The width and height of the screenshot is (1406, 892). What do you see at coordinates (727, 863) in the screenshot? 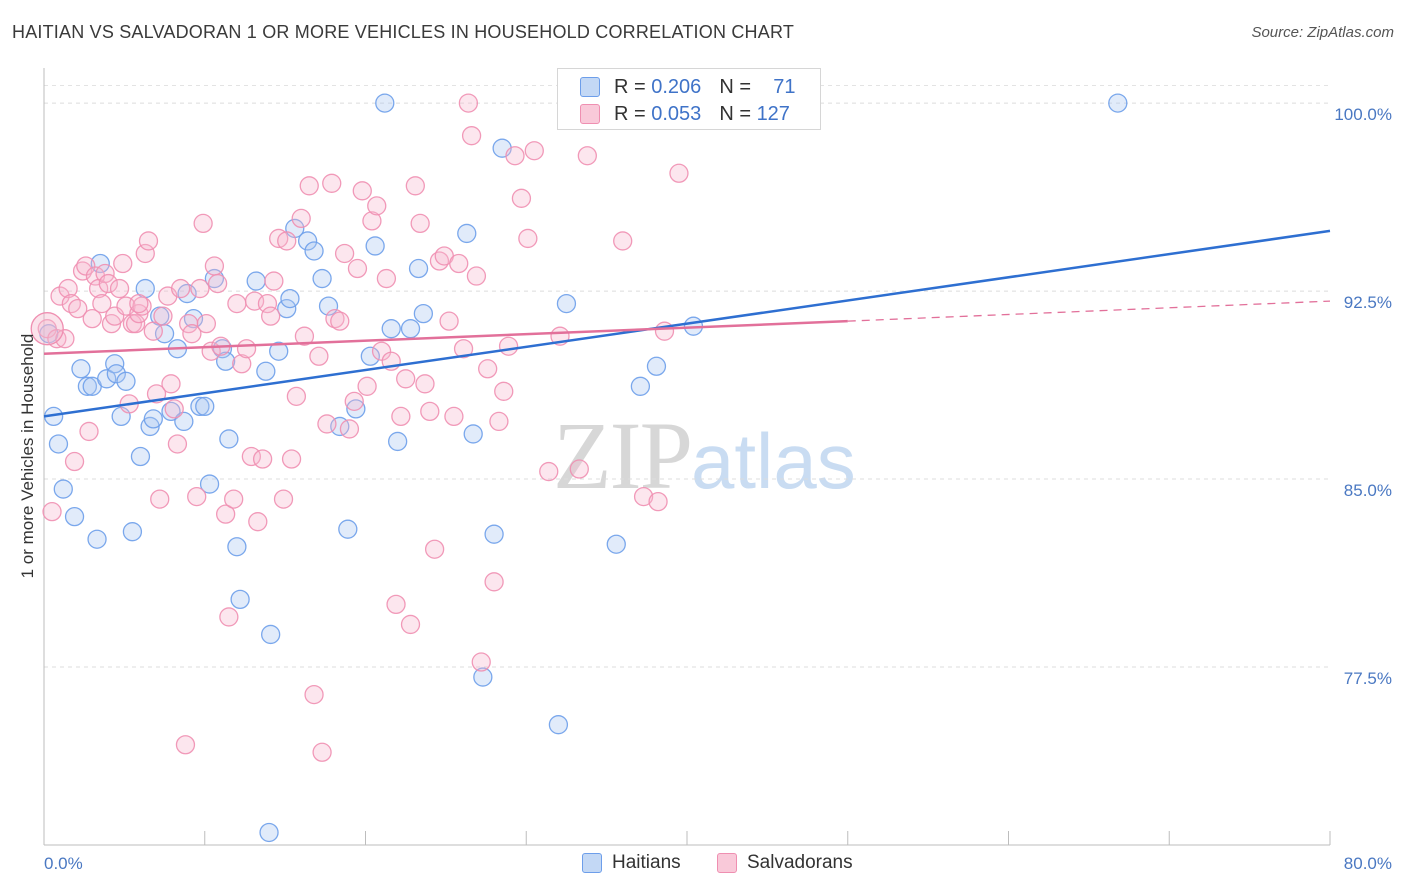
I see `bottom-legend-swatch-salvadorans` at bounding box center [727, 863].